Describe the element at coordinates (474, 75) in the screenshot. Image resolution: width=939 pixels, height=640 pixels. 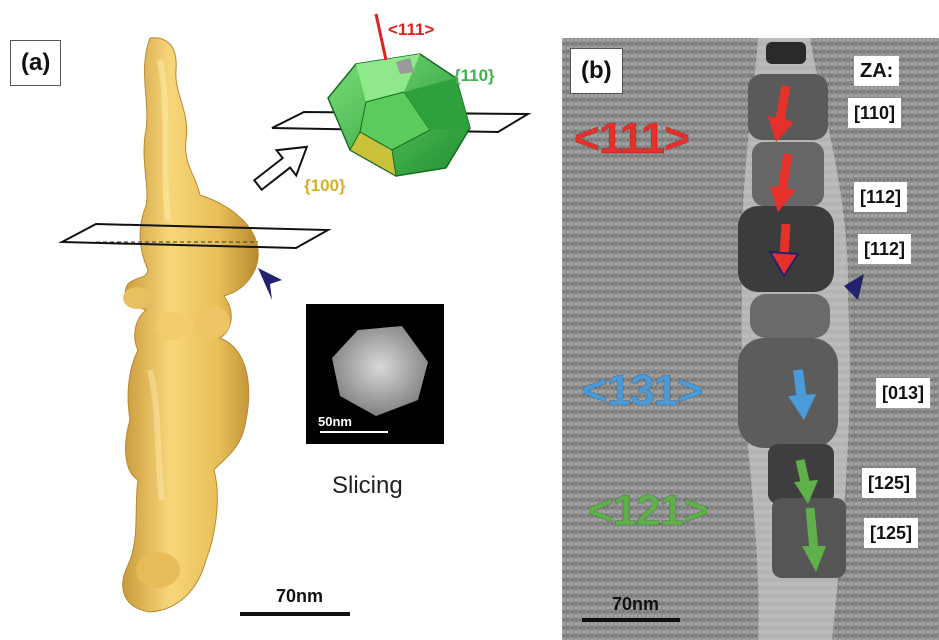
I see `facet-110-label: {110}` at that location.